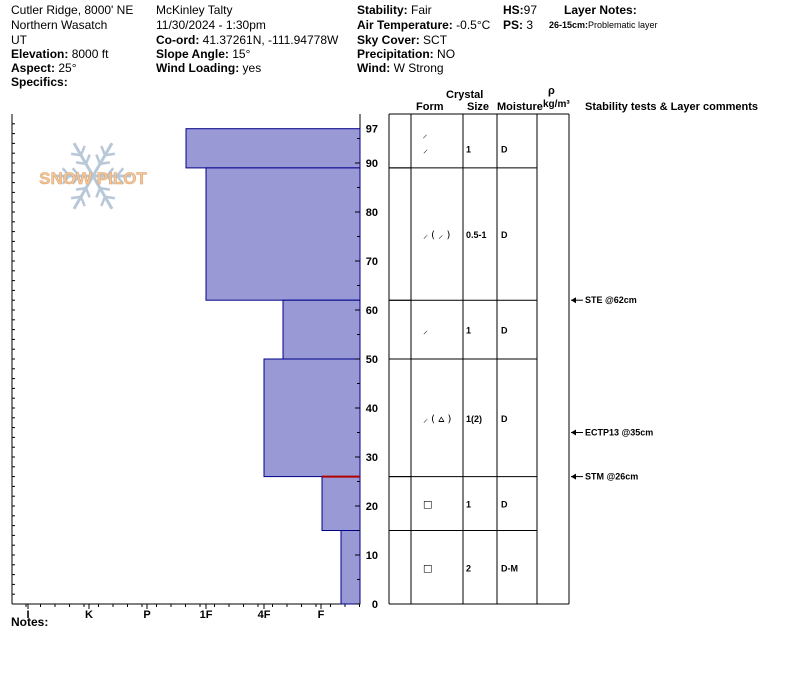 Image resolution: width=800 pixels, height=676 pixels. I want to click on layer-note: 26-15cm:Problematic layer, so click(603, 25).